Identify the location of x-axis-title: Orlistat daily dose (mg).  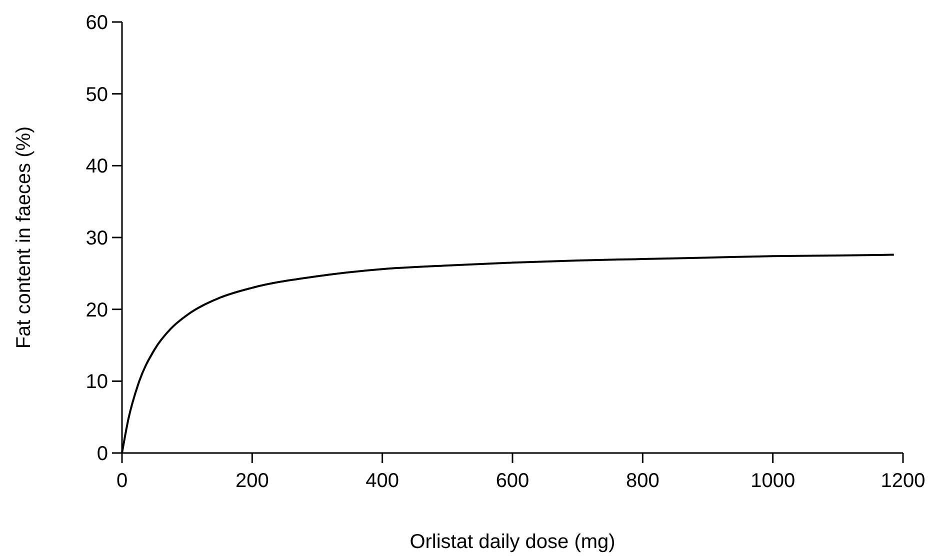
(513, 542).